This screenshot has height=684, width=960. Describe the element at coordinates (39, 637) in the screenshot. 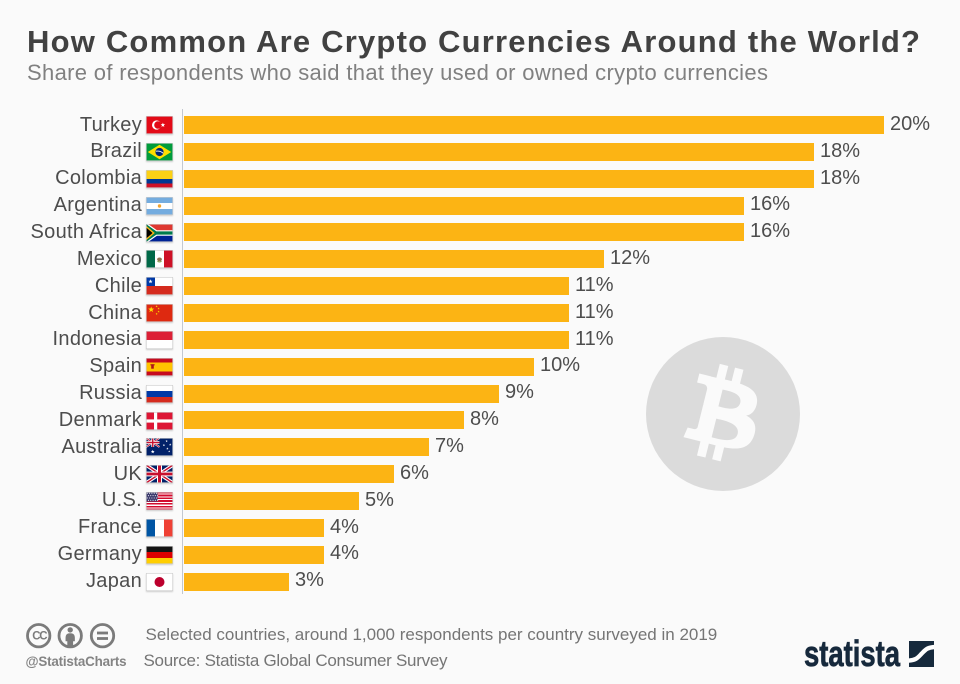

I see `svg-text: CC` at that location.